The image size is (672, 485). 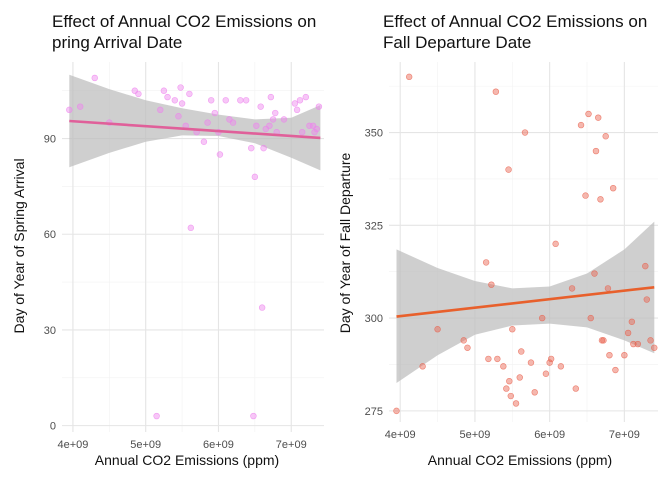 I want to click on y-tick-label: 275, so click(x=374, y=412).